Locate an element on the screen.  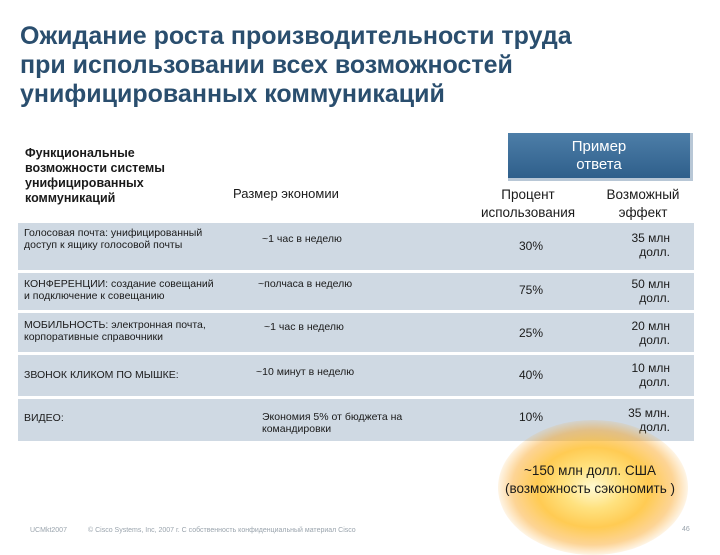
header-possible-effect-line: эффект is located at coordinates (643, 212).